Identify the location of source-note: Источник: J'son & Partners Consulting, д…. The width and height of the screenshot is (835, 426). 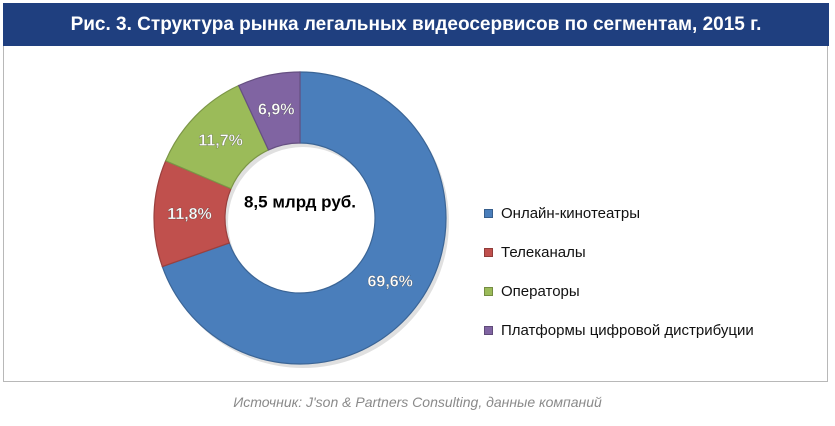
(417, 402).